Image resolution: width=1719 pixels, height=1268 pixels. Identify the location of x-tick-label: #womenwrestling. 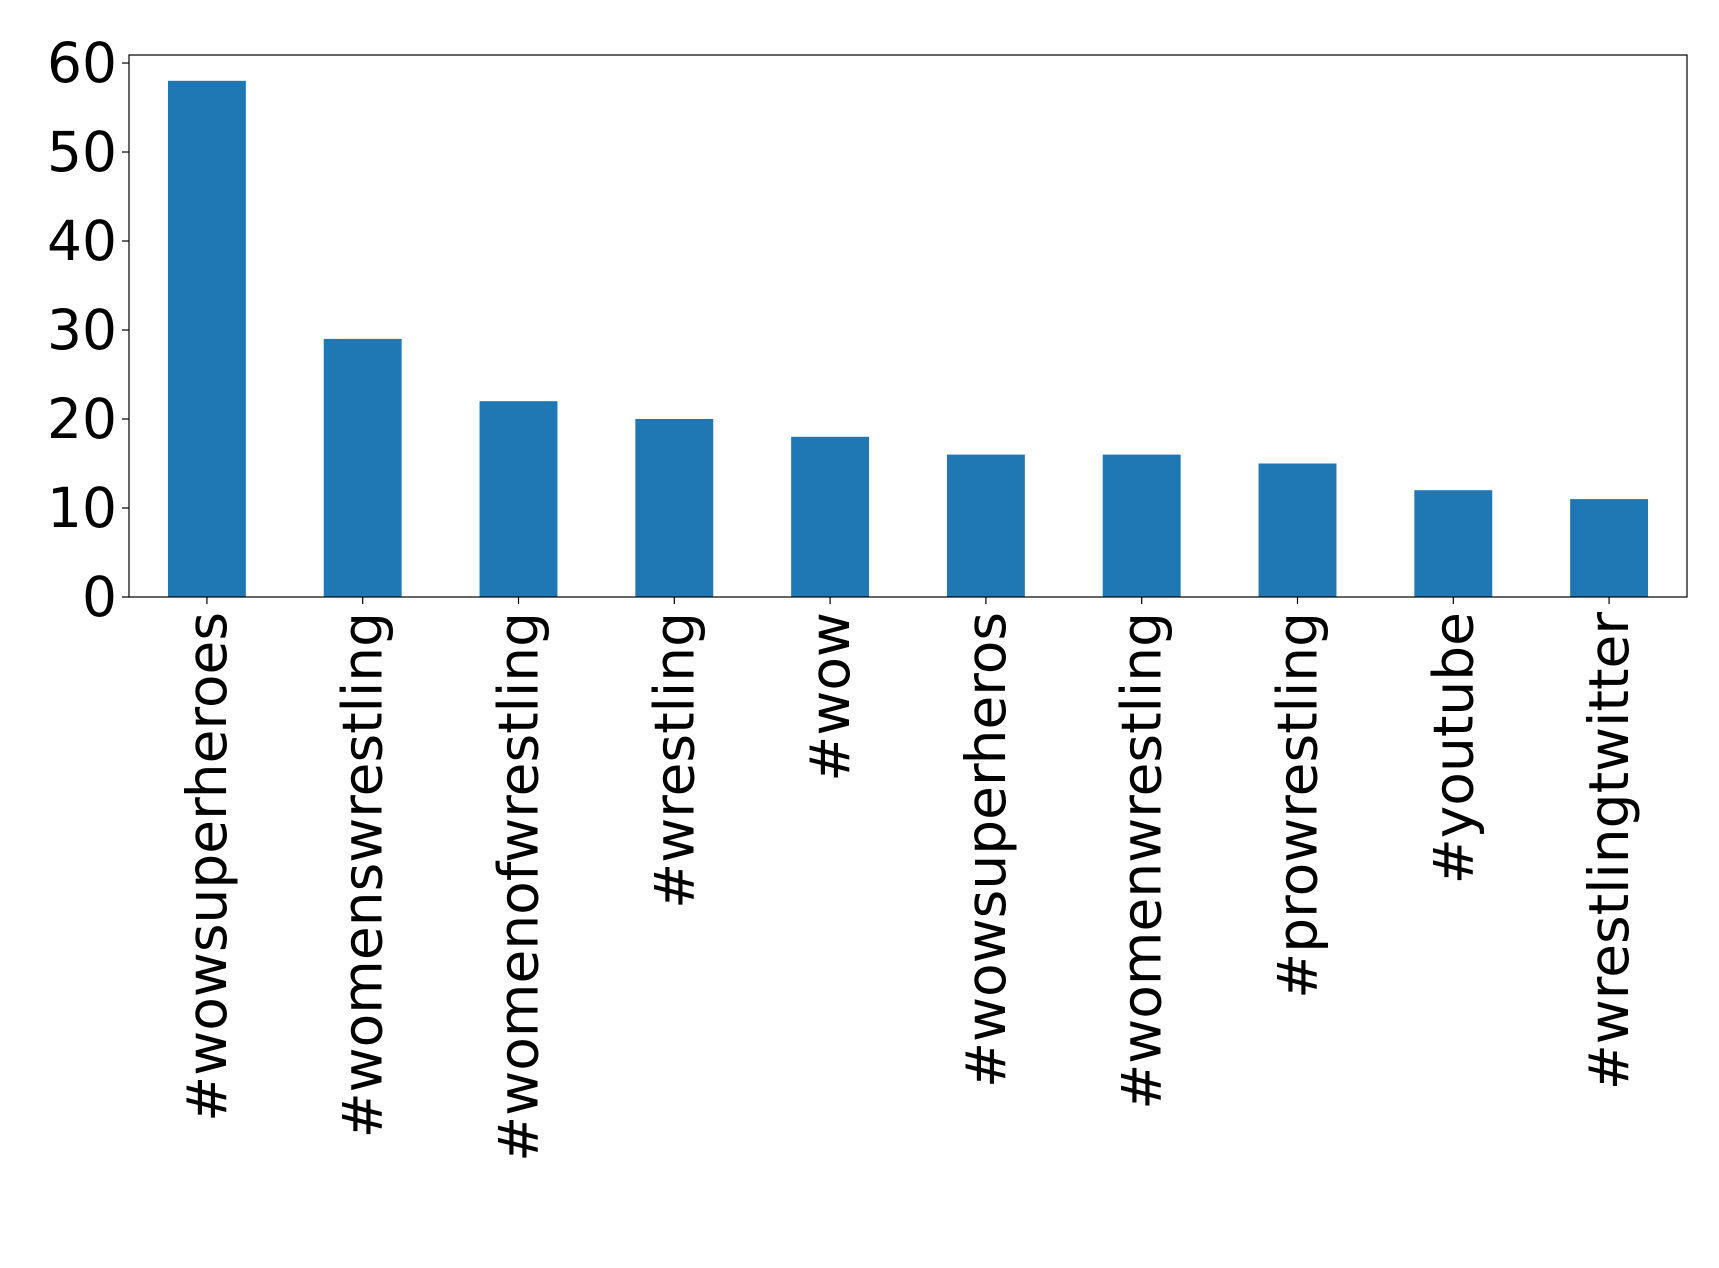
(1142, 861).